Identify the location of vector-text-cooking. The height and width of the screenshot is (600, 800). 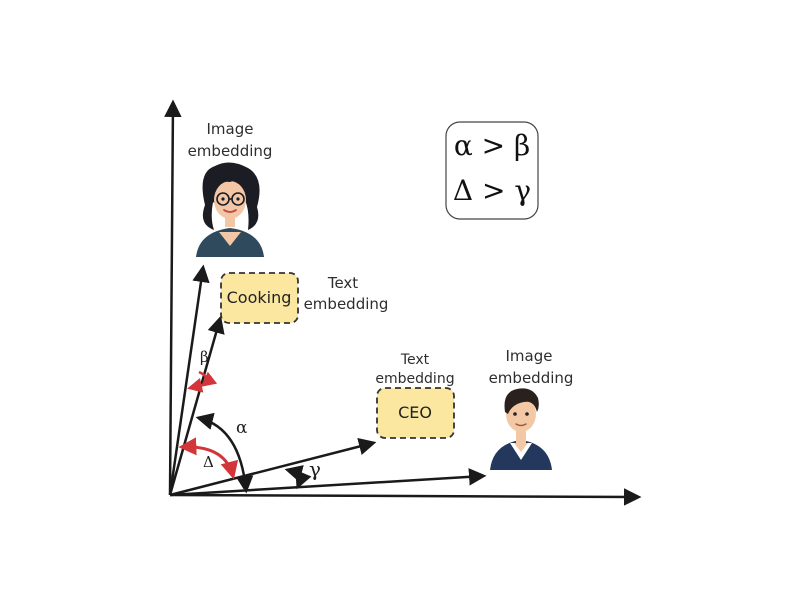
(196, 405).